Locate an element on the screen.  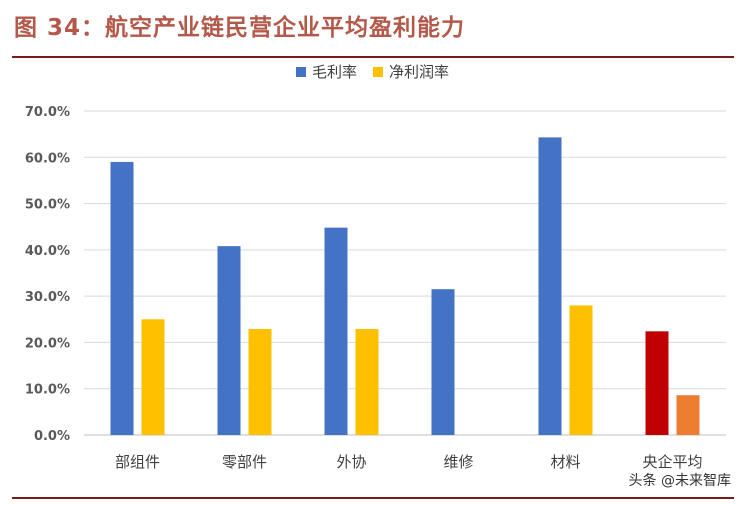
watermark: 头条 @未来智库 is located at coordinates (679, 481).